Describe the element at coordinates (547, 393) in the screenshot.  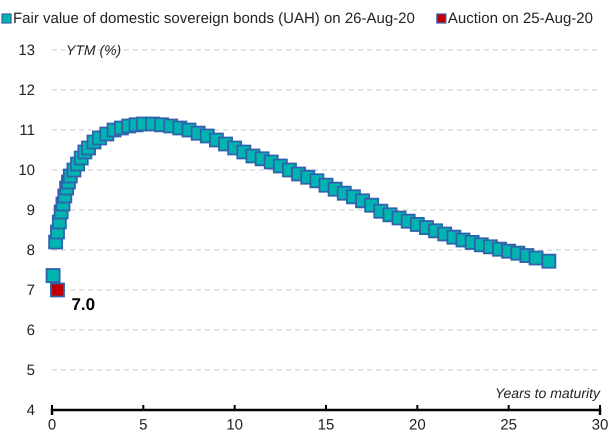
I see `x-axis-title: Years to maturity` at that location.